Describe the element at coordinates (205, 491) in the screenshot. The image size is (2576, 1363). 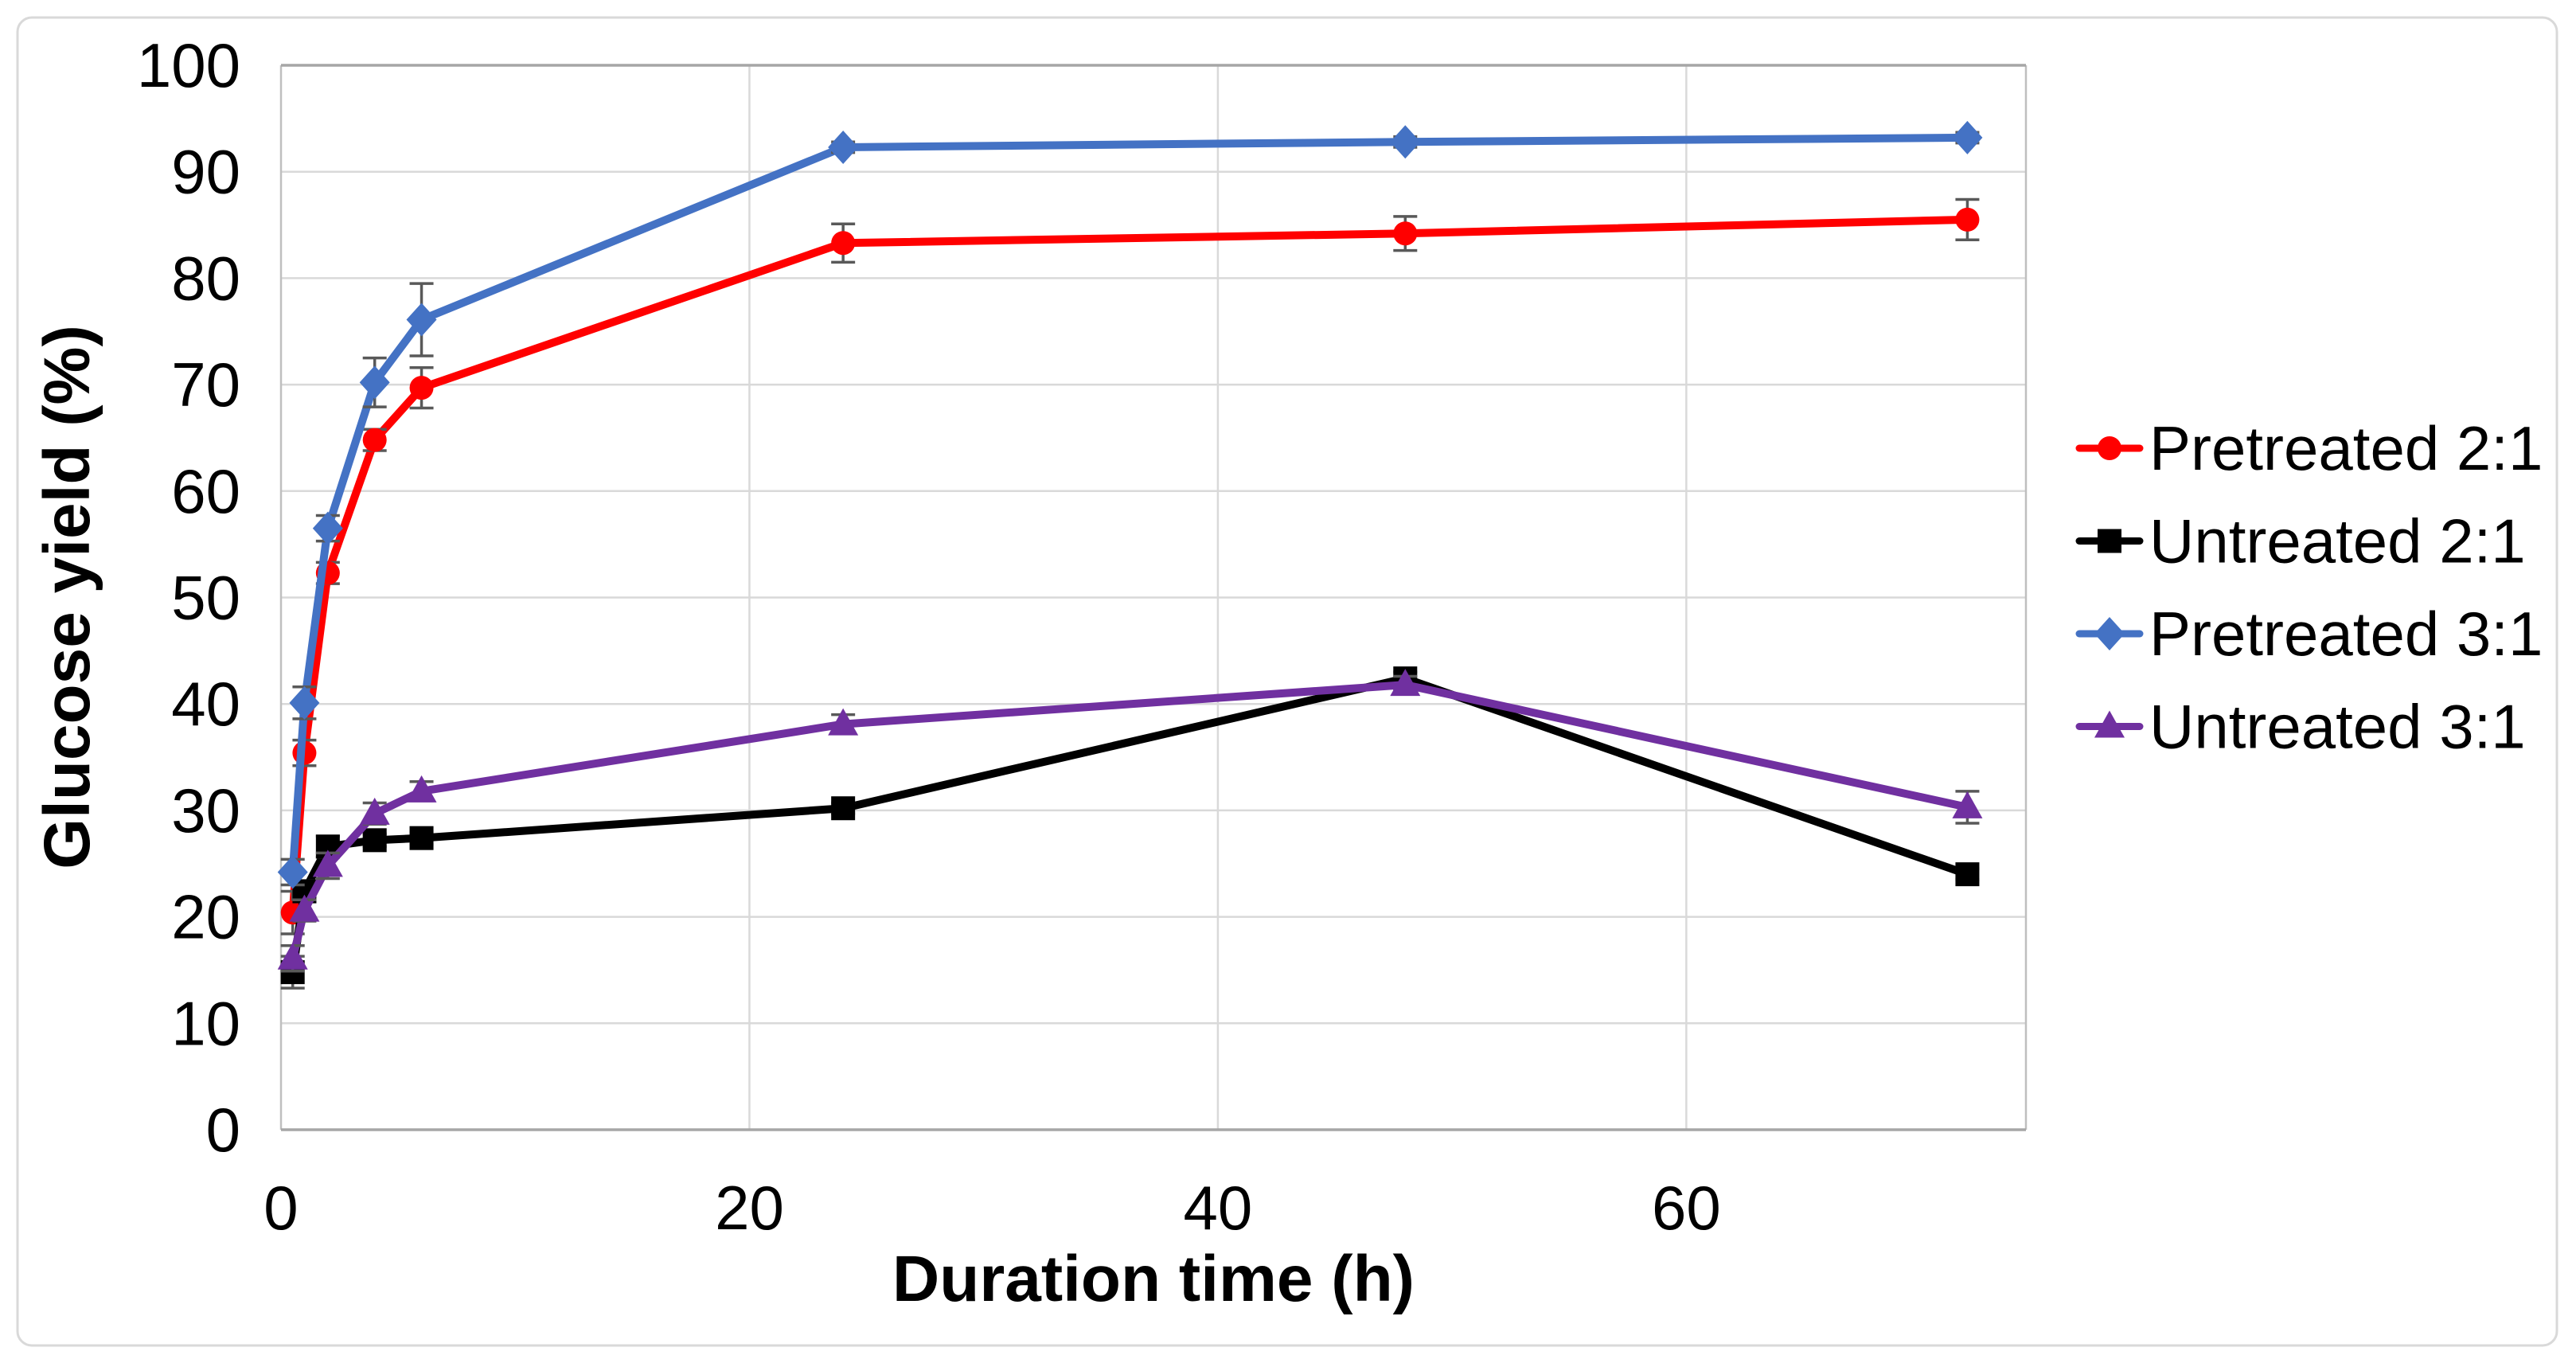
I see `y-tick-label: 60` at that location.